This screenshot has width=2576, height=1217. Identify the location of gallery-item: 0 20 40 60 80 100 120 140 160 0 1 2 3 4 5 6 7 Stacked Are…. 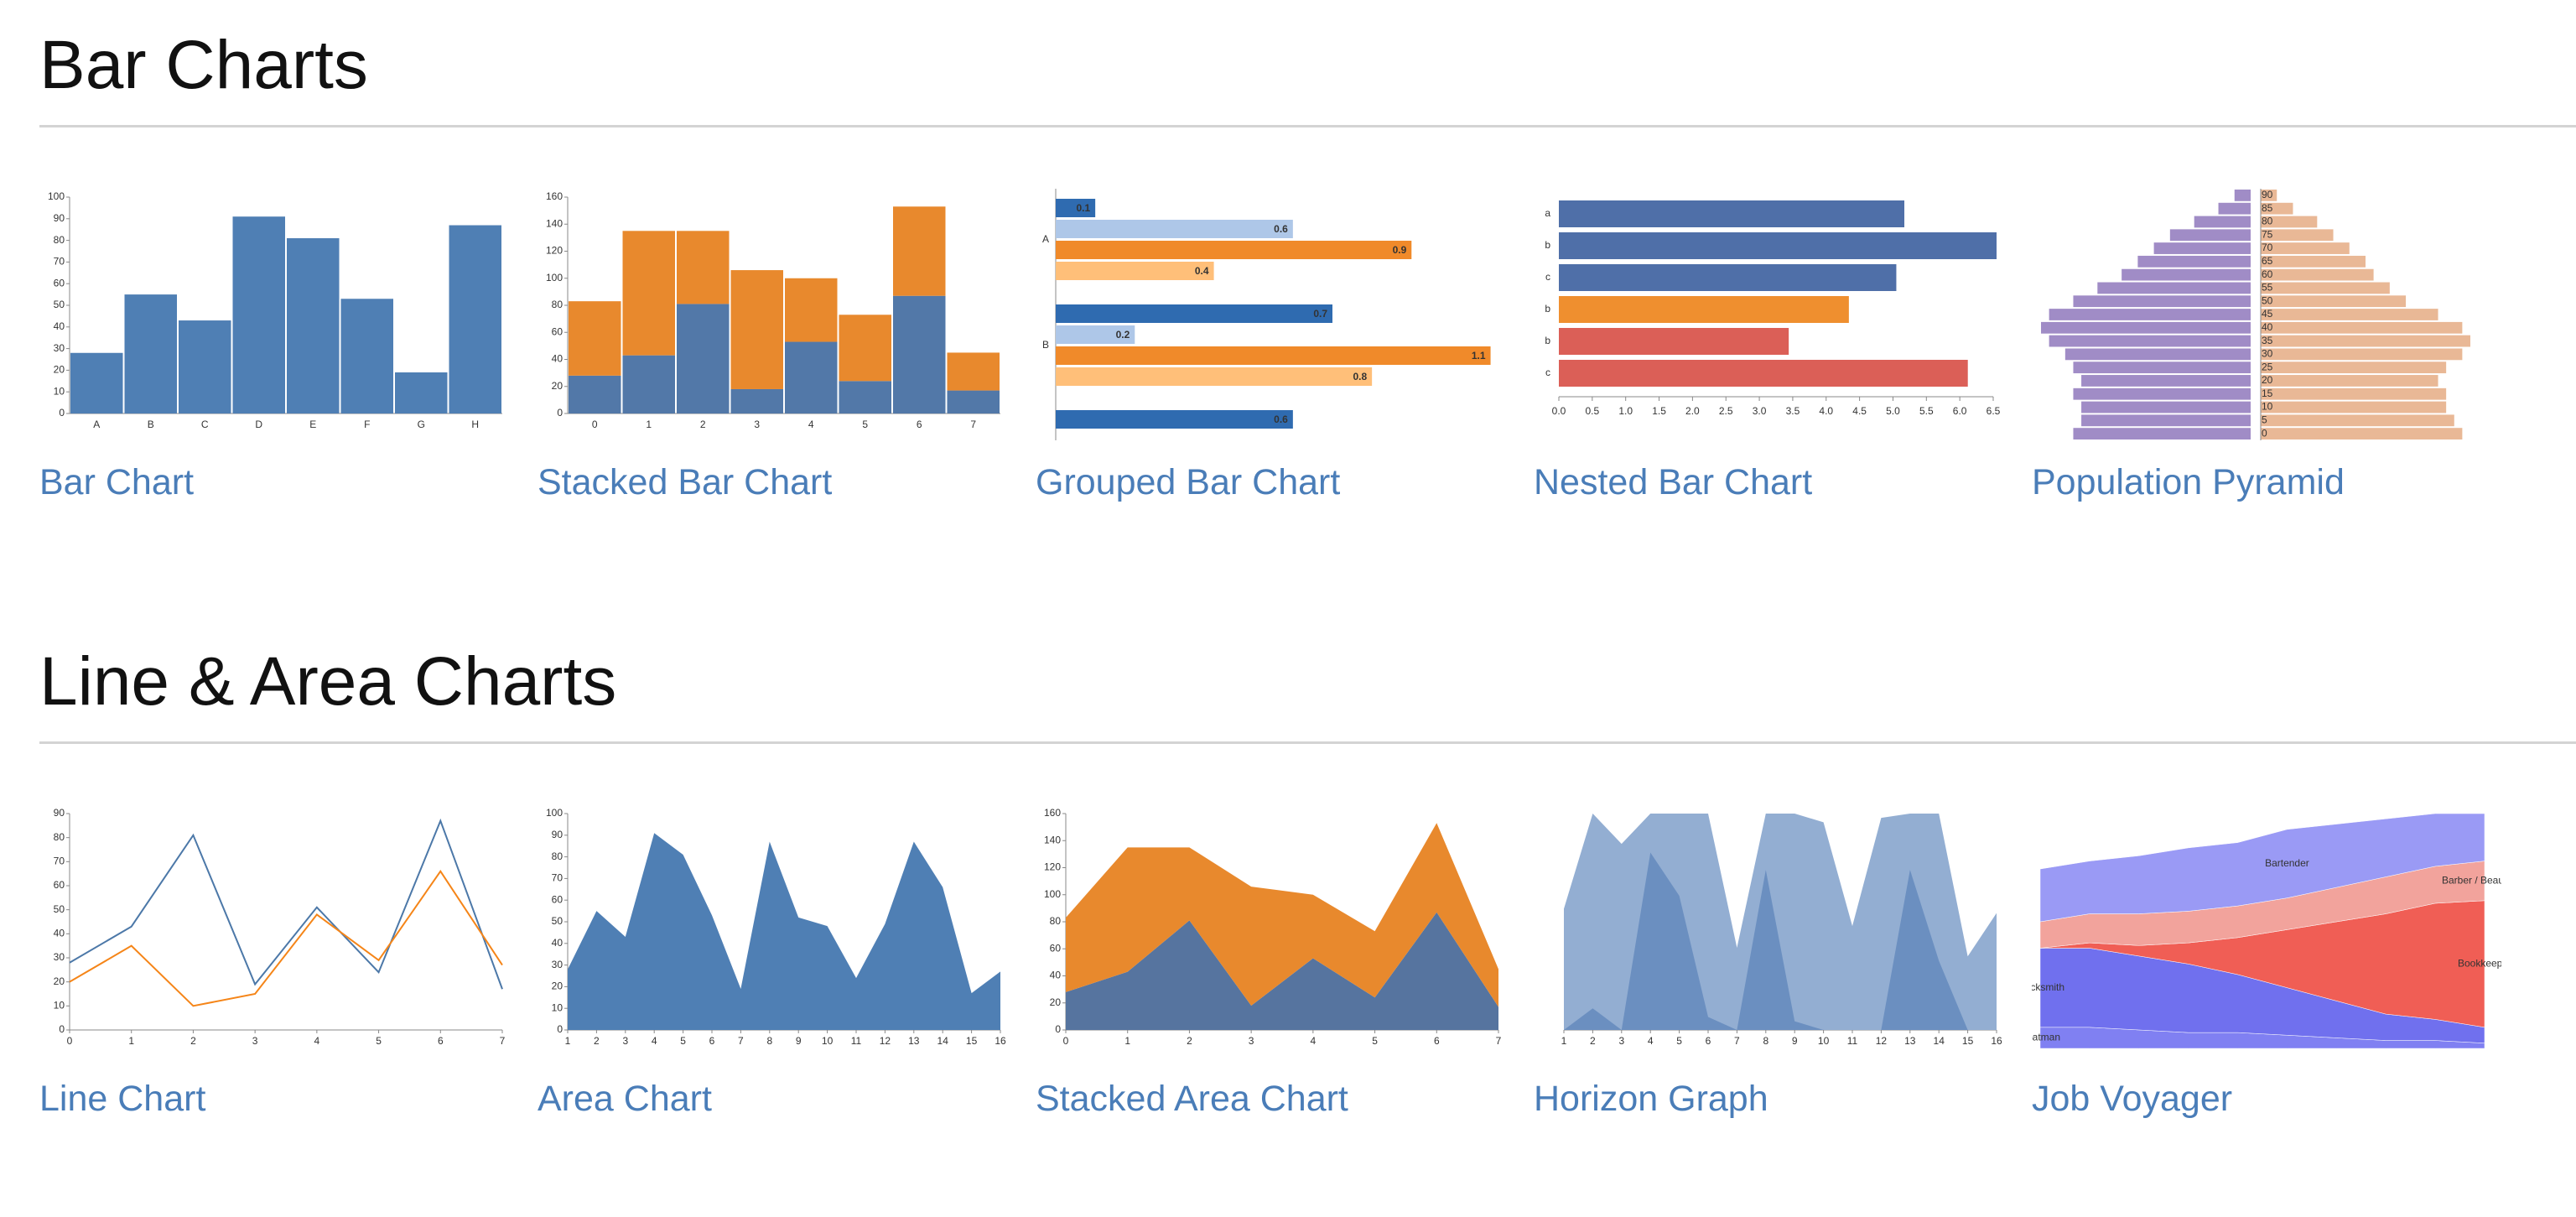
(1270, 964).